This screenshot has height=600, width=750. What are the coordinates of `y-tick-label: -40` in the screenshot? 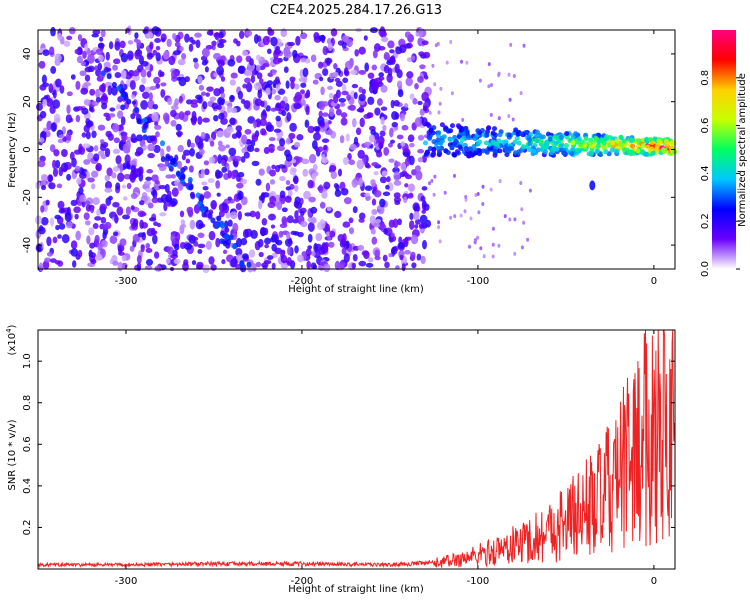 It's located at (27, 245).